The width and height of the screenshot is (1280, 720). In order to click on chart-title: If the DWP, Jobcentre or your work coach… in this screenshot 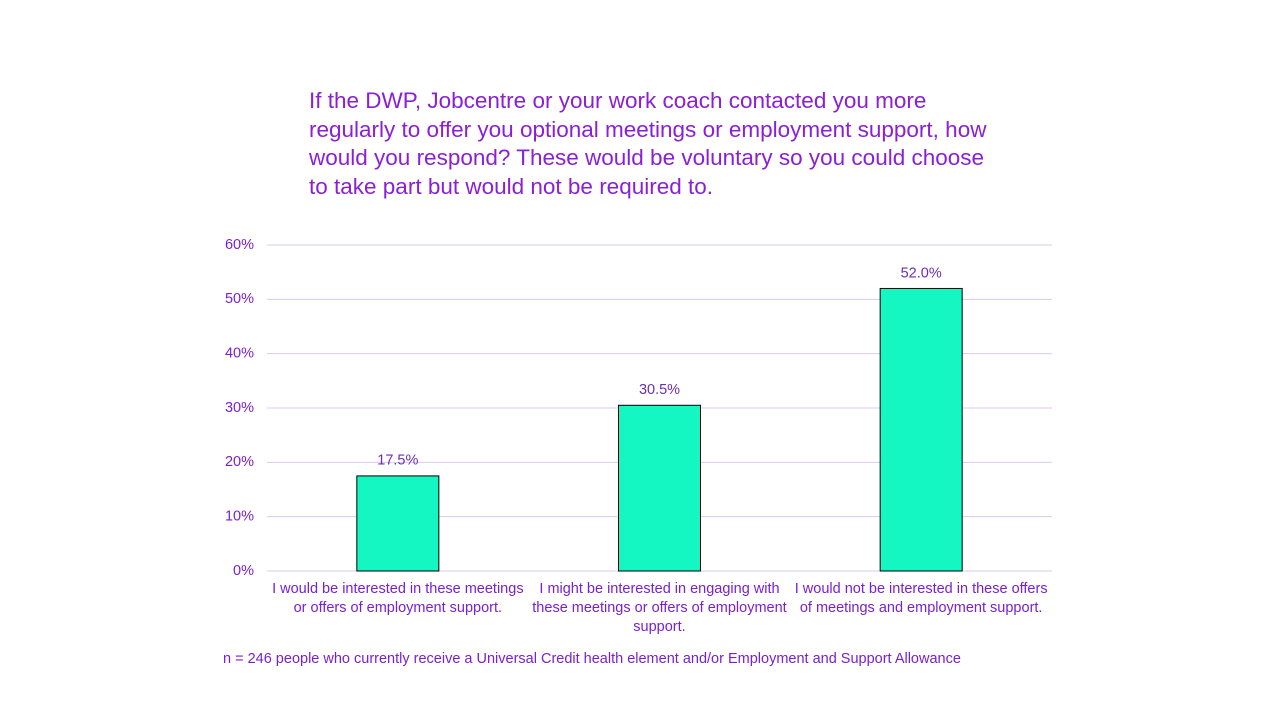, I will do `click(648, 143)`.